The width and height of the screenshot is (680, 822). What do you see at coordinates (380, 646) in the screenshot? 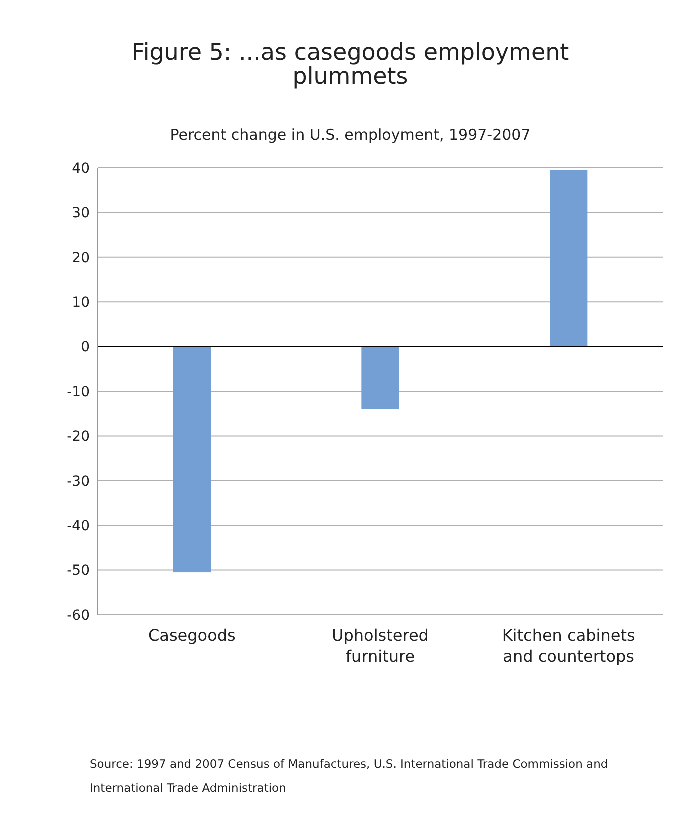
I see `x-tick-label: Upholstered furniture` at bounding box center [380, 646].